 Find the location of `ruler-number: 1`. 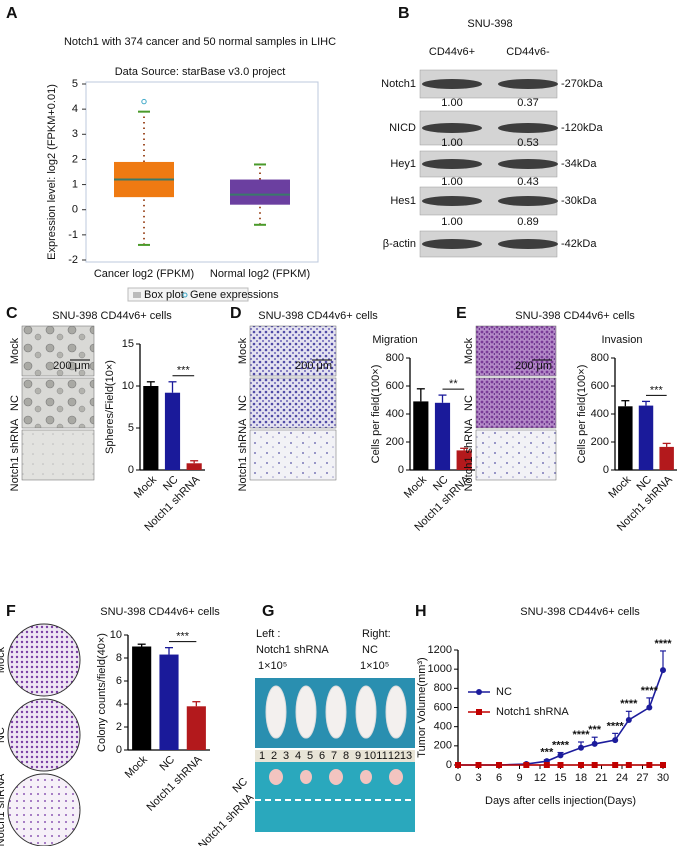

ruler-number: 1 is located at coordinates (262, 756).